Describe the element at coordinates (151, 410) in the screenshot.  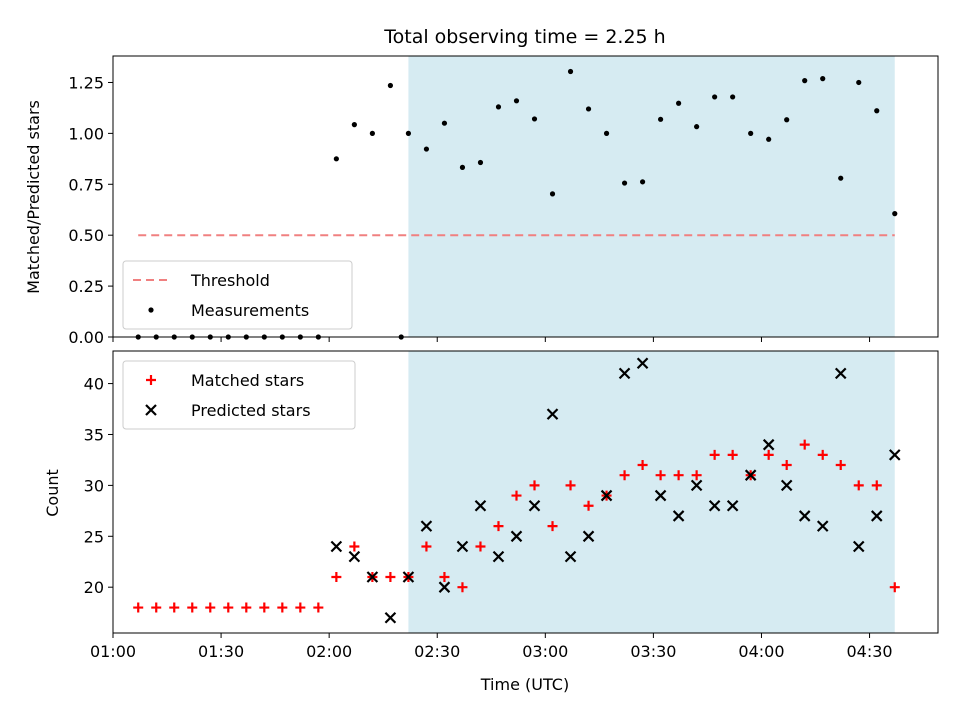
I see `bottom-legend-series-1-swatch` at that location.